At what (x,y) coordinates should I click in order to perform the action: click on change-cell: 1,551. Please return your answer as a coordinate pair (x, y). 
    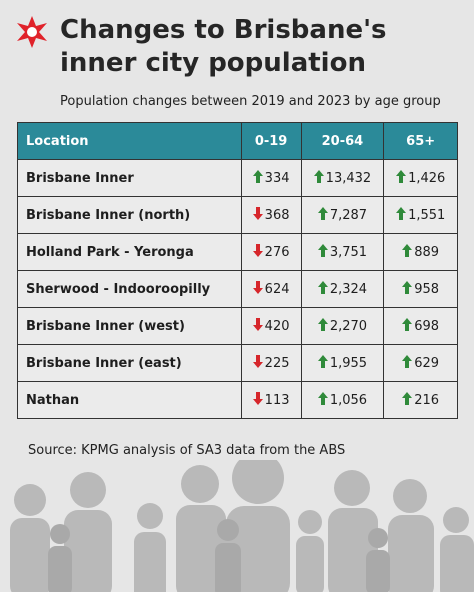
    Looking at the image, I should click on (420, 215).